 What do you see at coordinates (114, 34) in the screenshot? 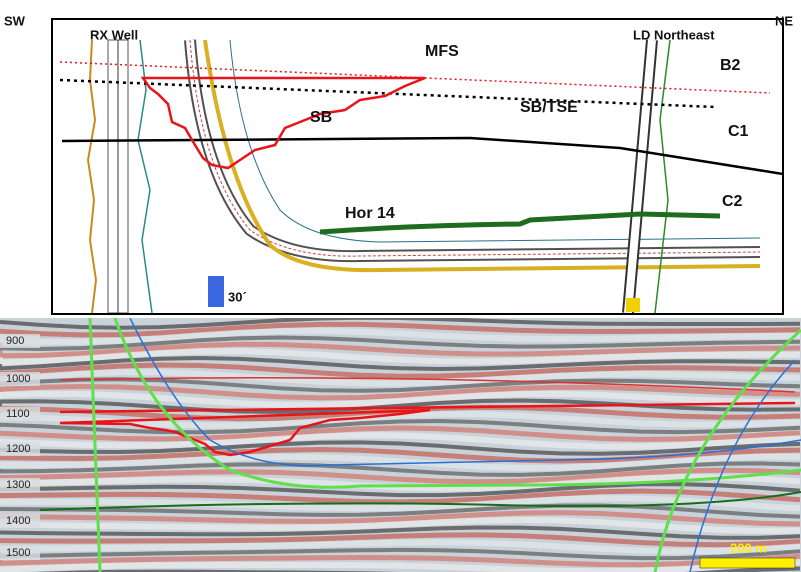
I see `well-label: RX Well` at bounding box center [114, 34].